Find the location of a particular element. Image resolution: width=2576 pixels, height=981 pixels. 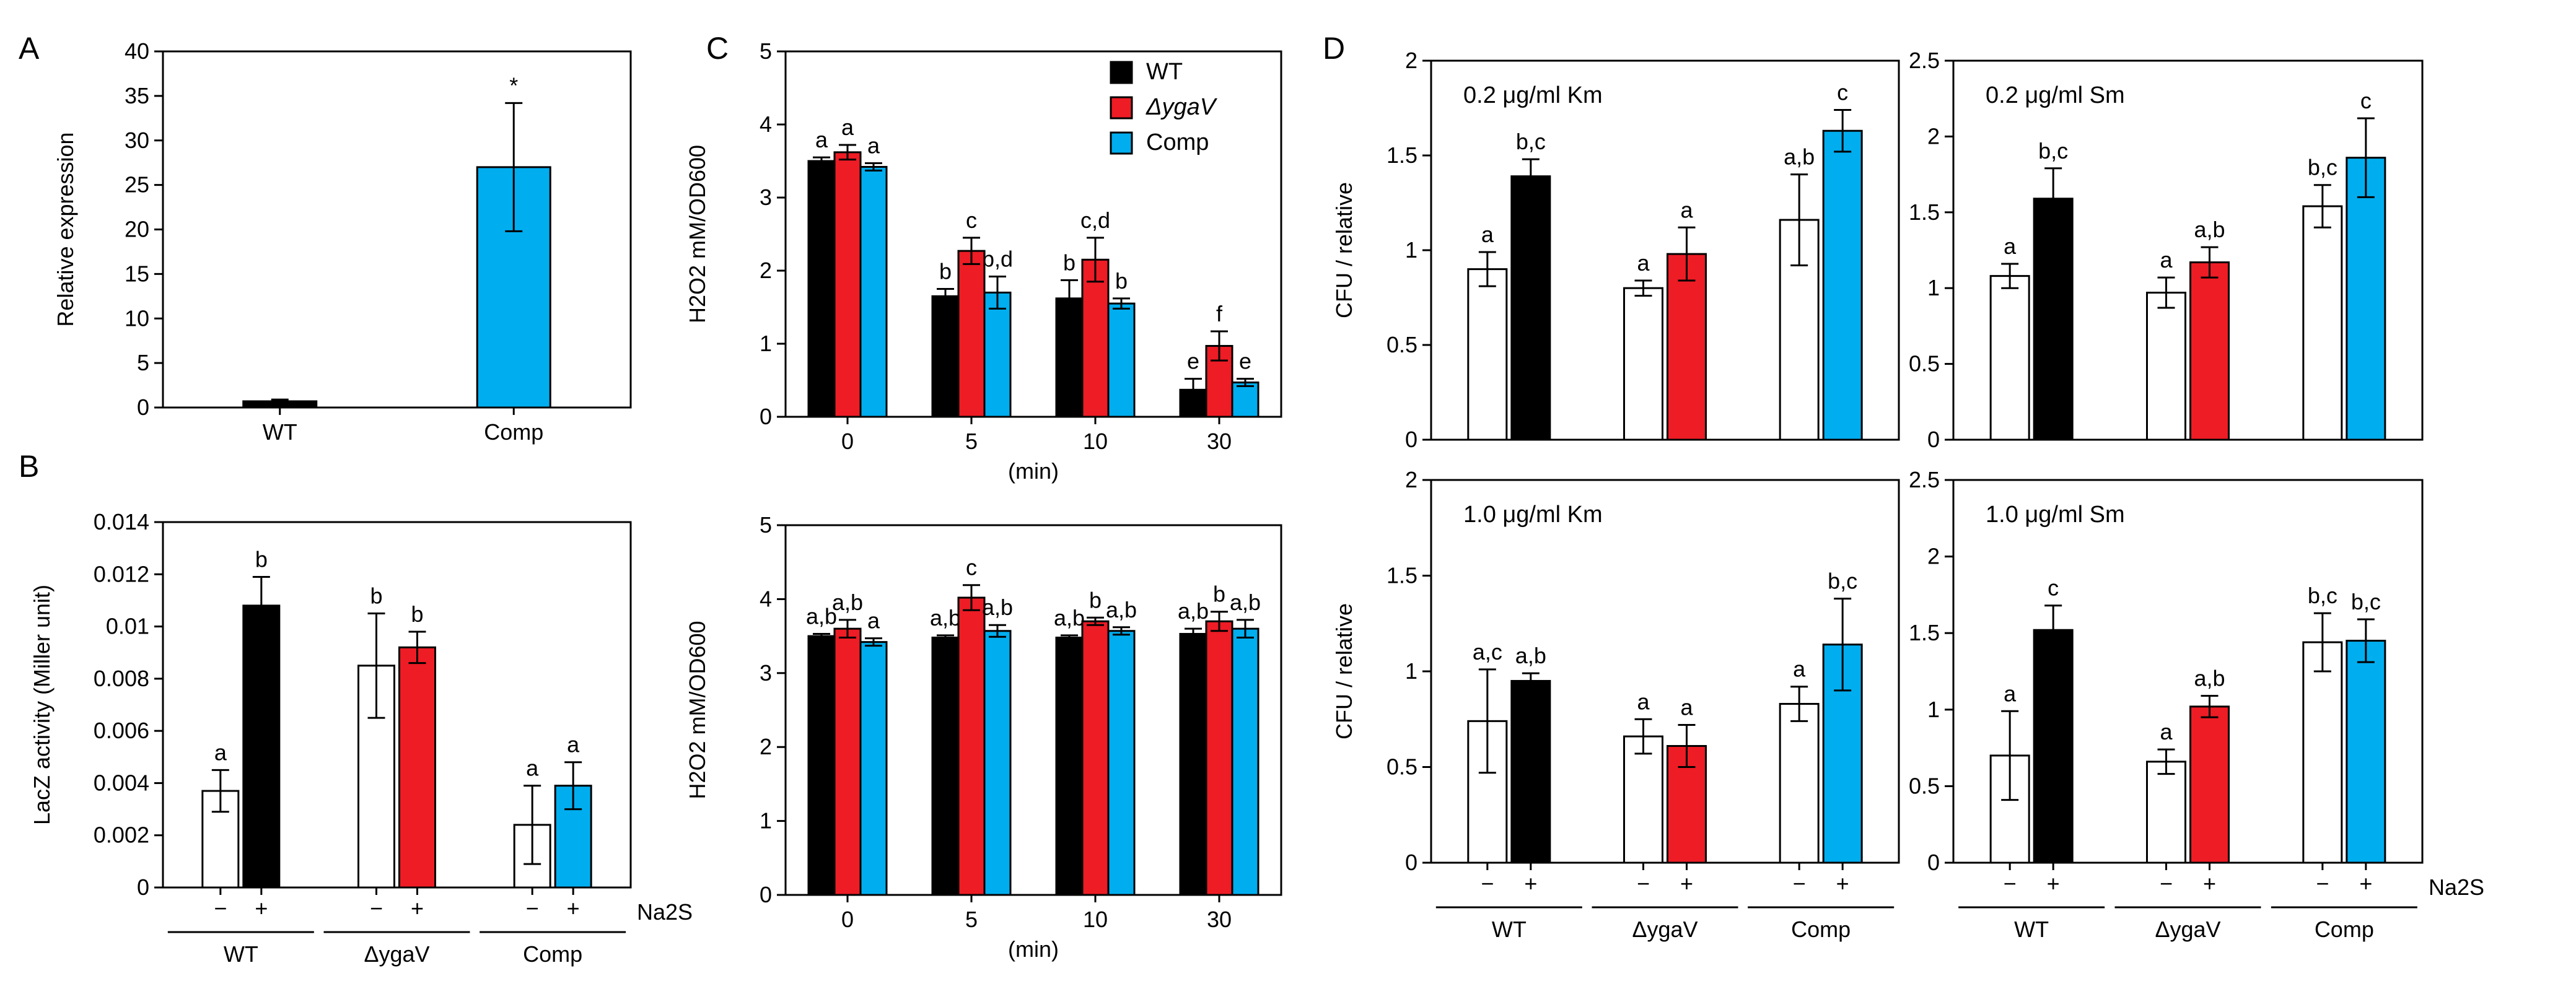

panel-c-bottom-ytick-label: 1 is located at coordinates (766, 821).